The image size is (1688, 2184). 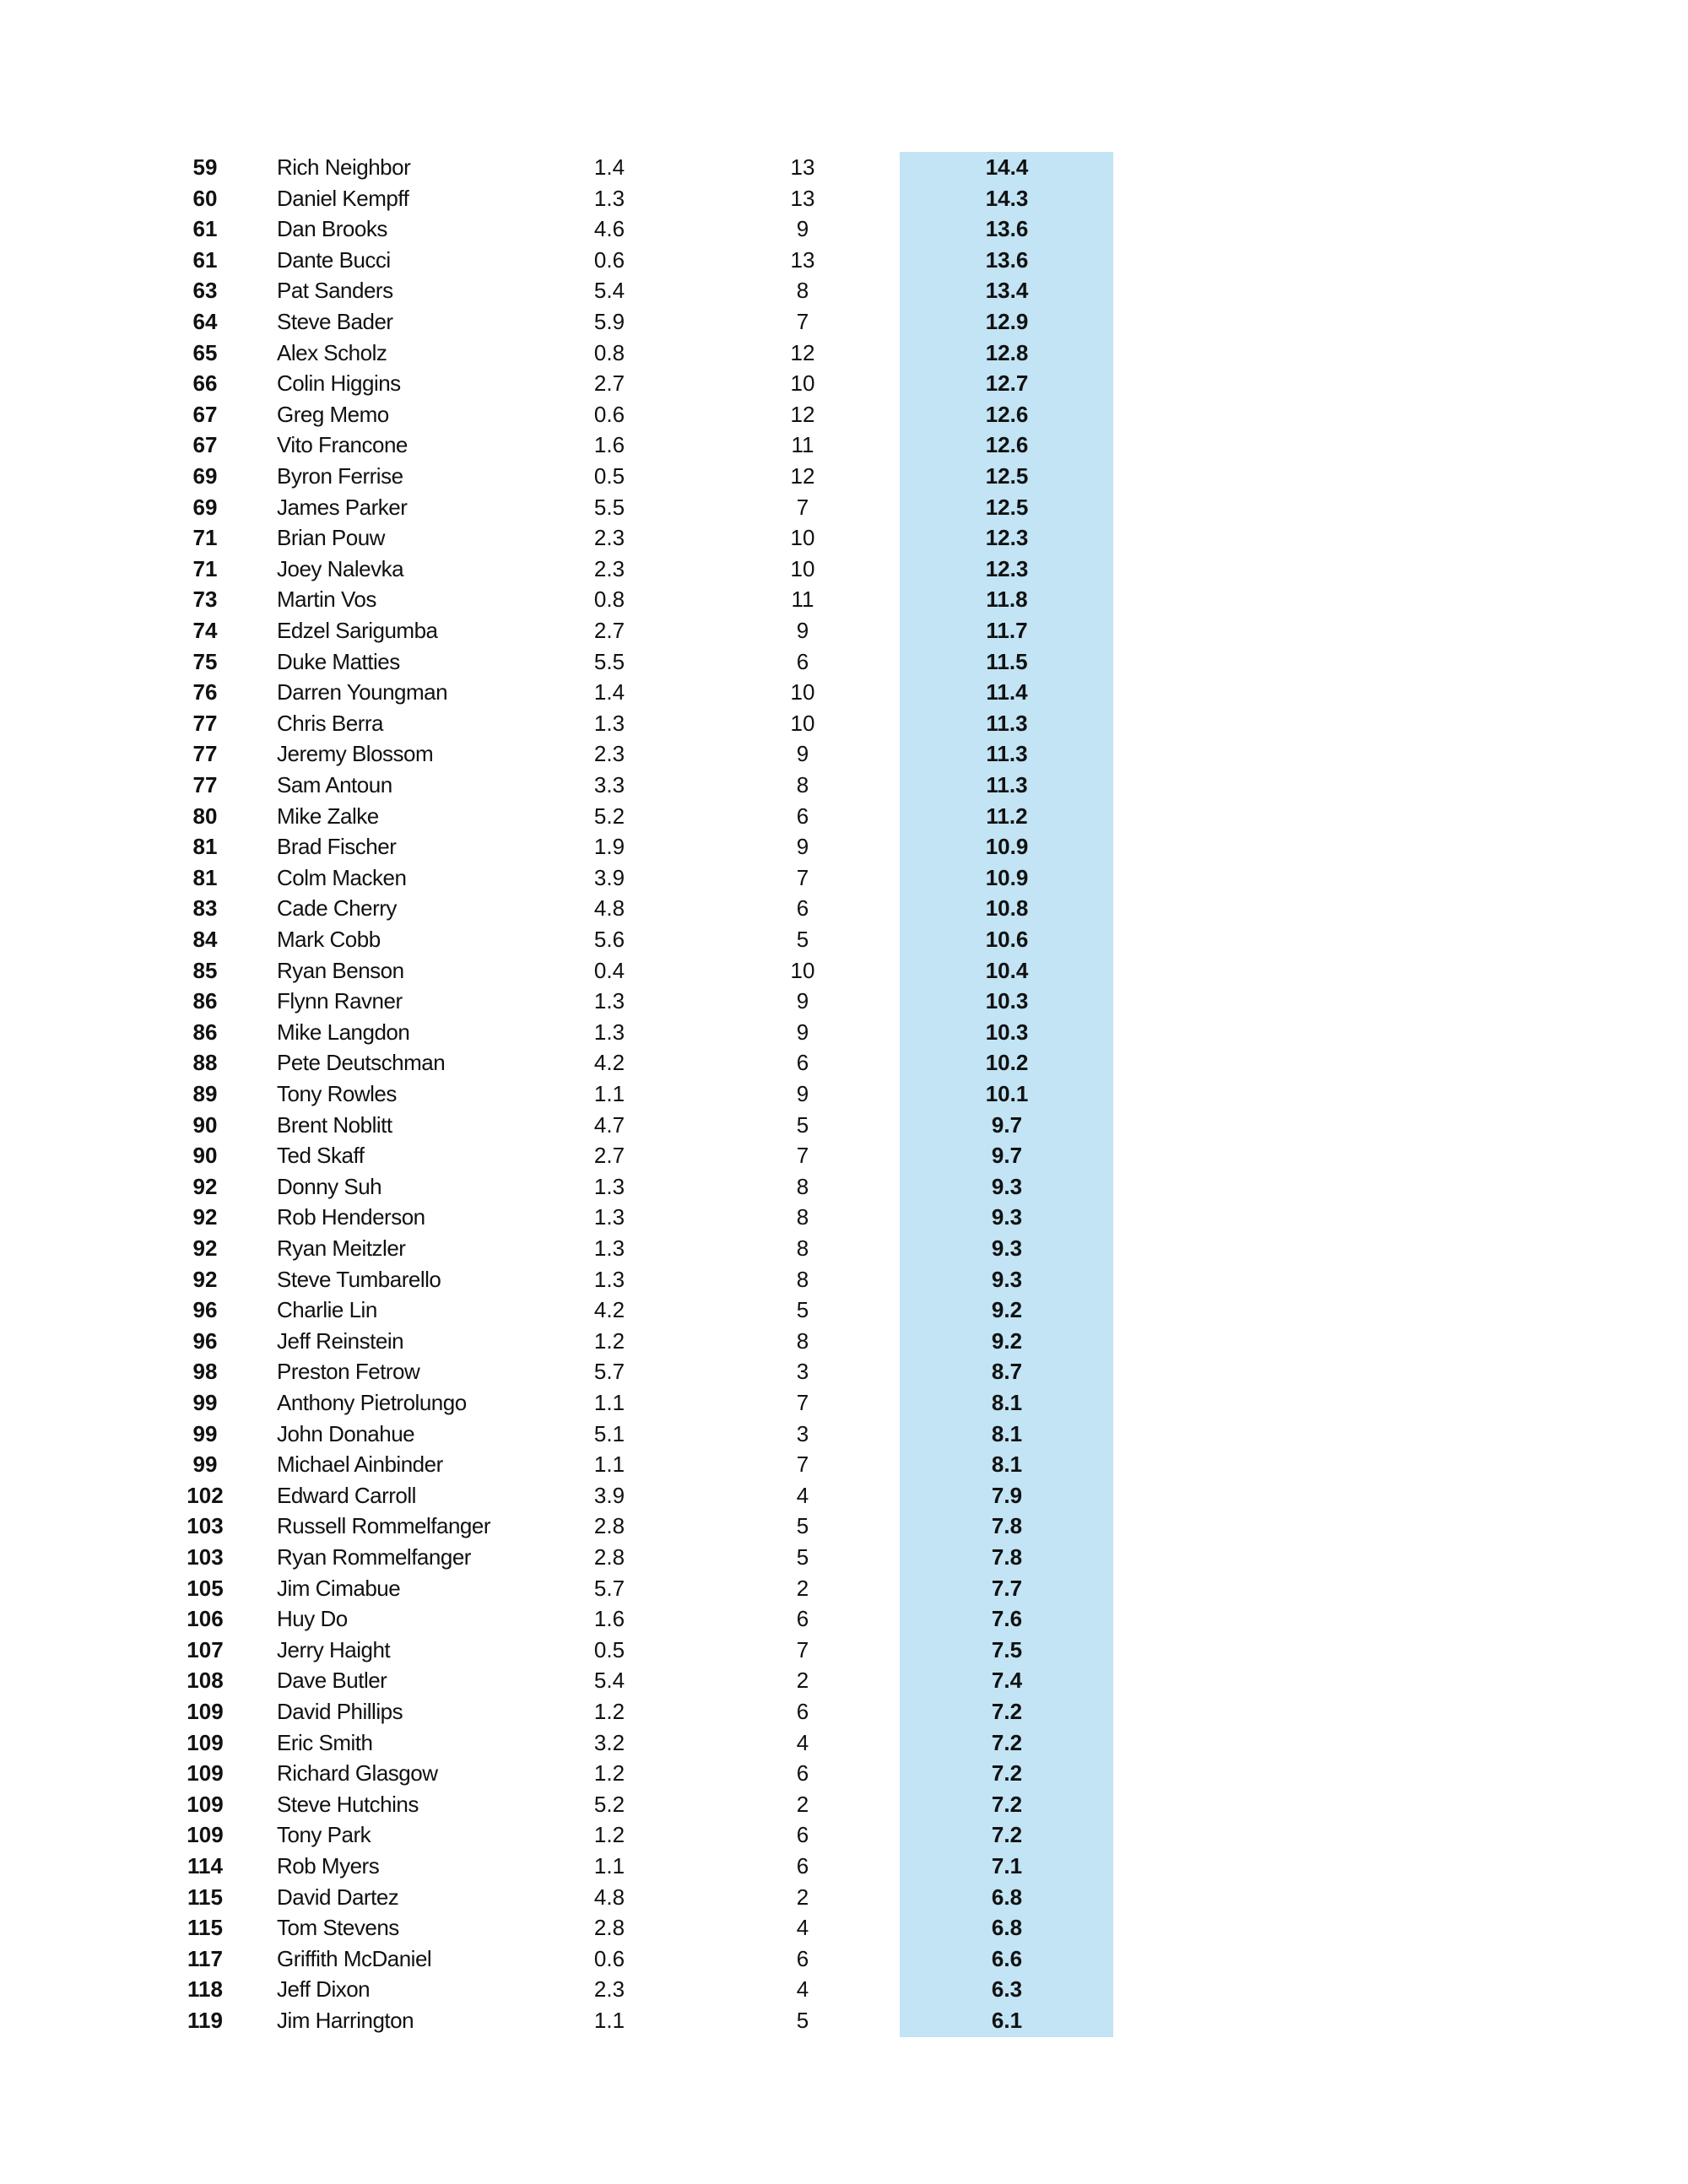 I want to click on rank-cell: 102, so click(x=205, y=1495).